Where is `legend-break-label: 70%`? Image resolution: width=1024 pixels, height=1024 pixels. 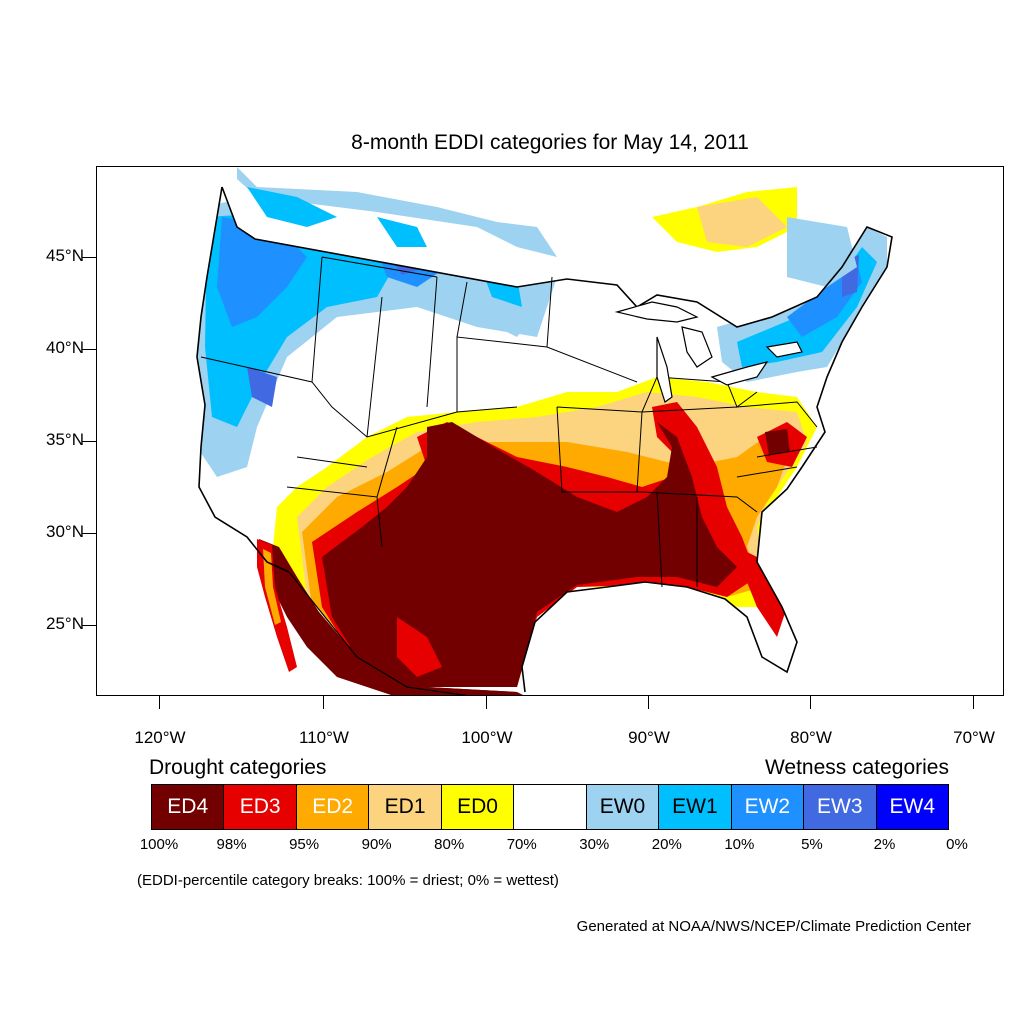 legend-break-label: 70% is located at coordinates (521, 844).